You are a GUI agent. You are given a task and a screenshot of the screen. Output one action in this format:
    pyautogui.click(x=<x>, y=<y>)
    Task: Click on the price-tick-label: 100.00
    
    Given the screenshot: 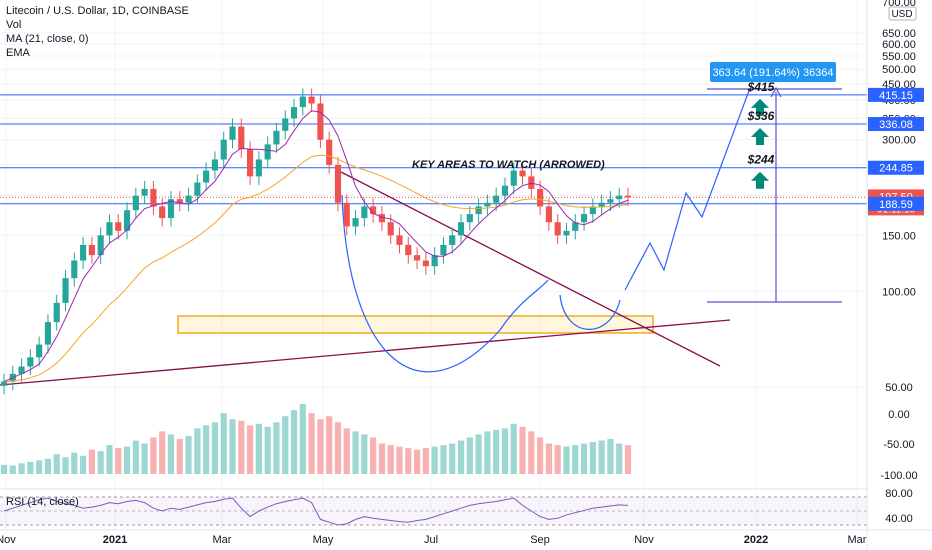 What is the action you would take?
    pyautogui.click(x=899, y=292)
    